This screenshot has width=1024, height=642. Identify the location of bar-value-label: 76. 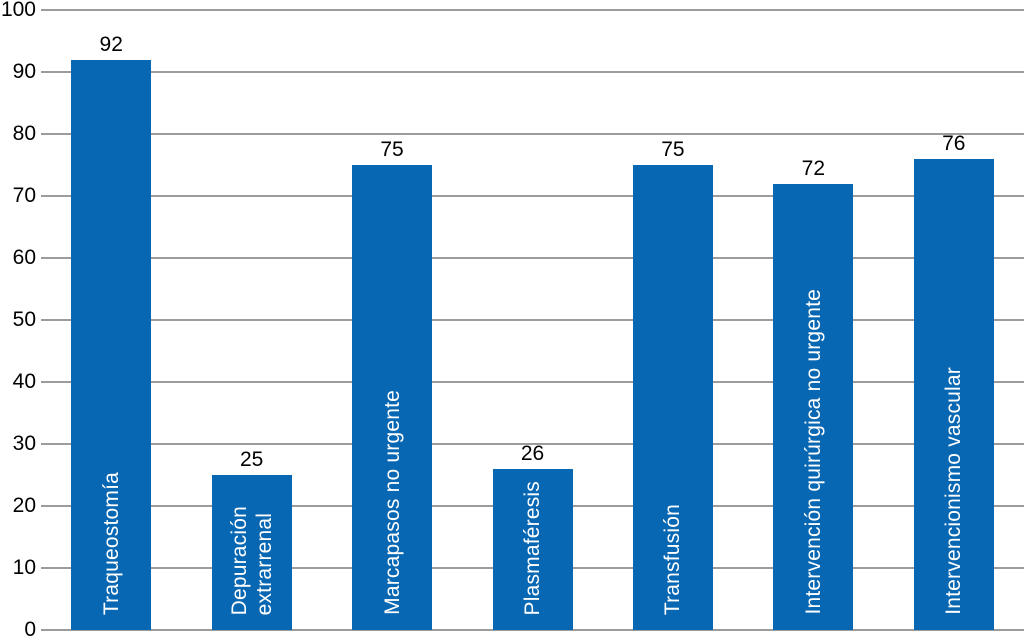
(954, 143).